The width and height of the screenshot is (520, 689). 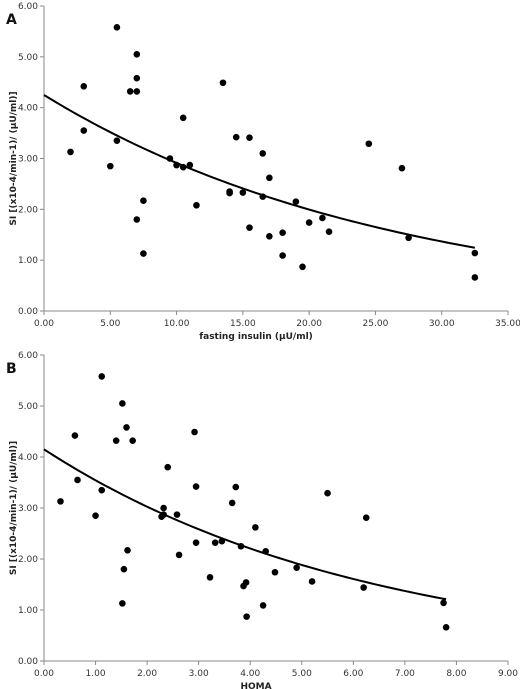 What do you see at coordinates (405, 674) in the screenshot?
I see `x-tick-label: 7.00` at bounding box center [405, 674].